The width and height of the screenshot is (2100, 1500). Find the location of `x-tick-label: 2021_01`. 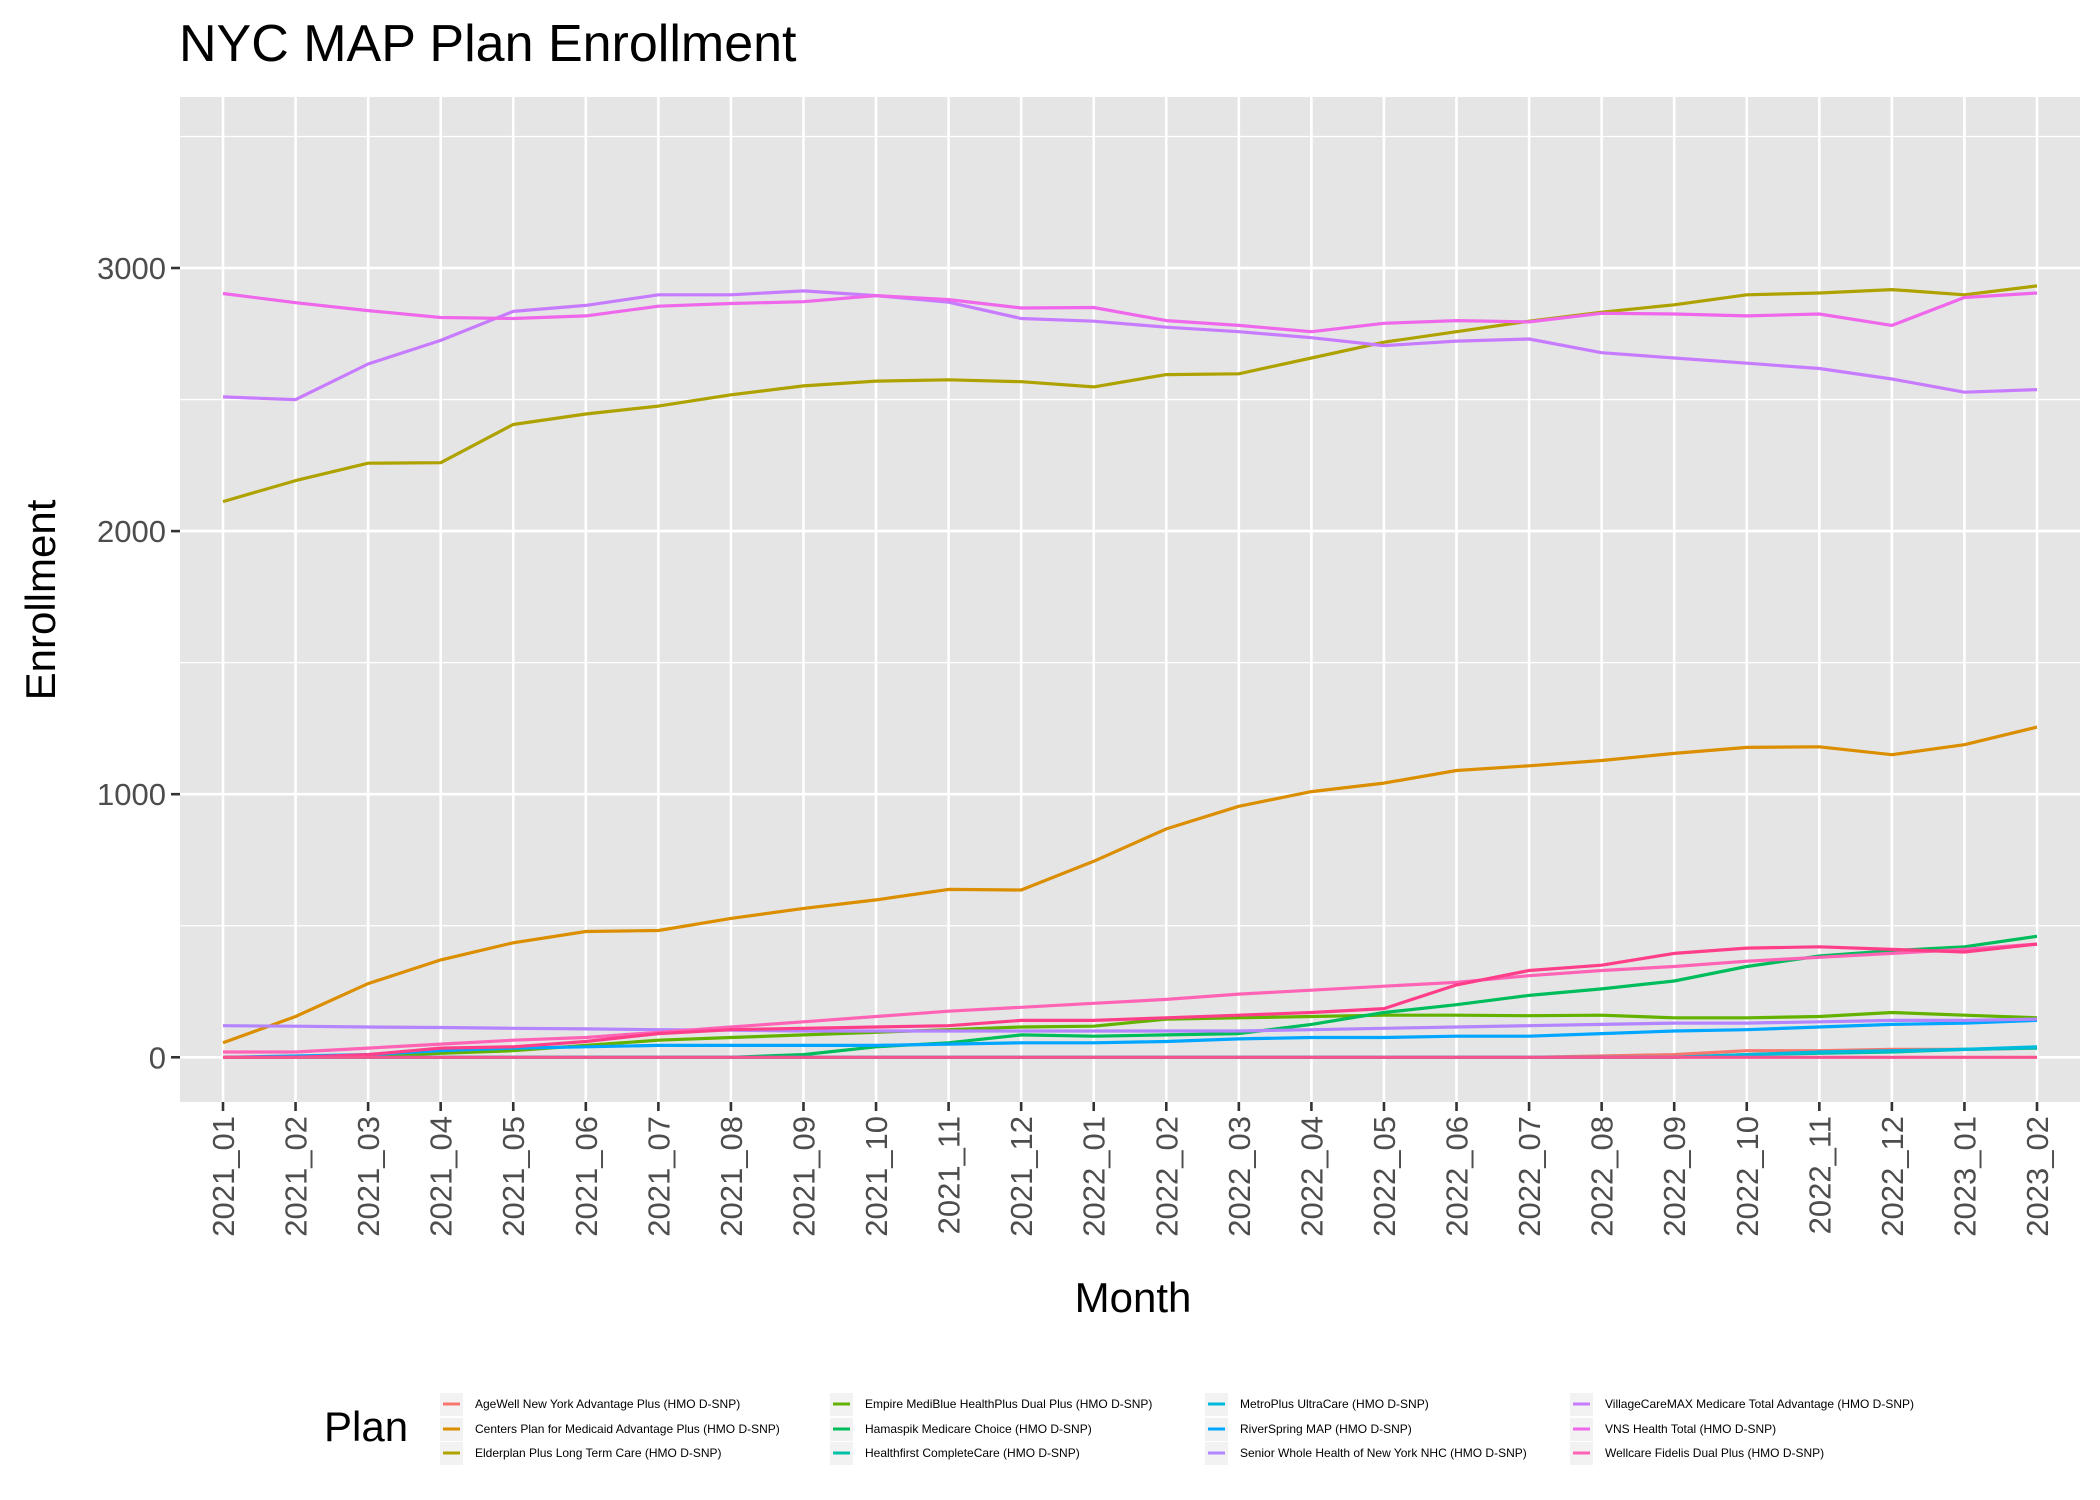

x-tick-label: 2021_01 is located at coordinates (223, 1176).